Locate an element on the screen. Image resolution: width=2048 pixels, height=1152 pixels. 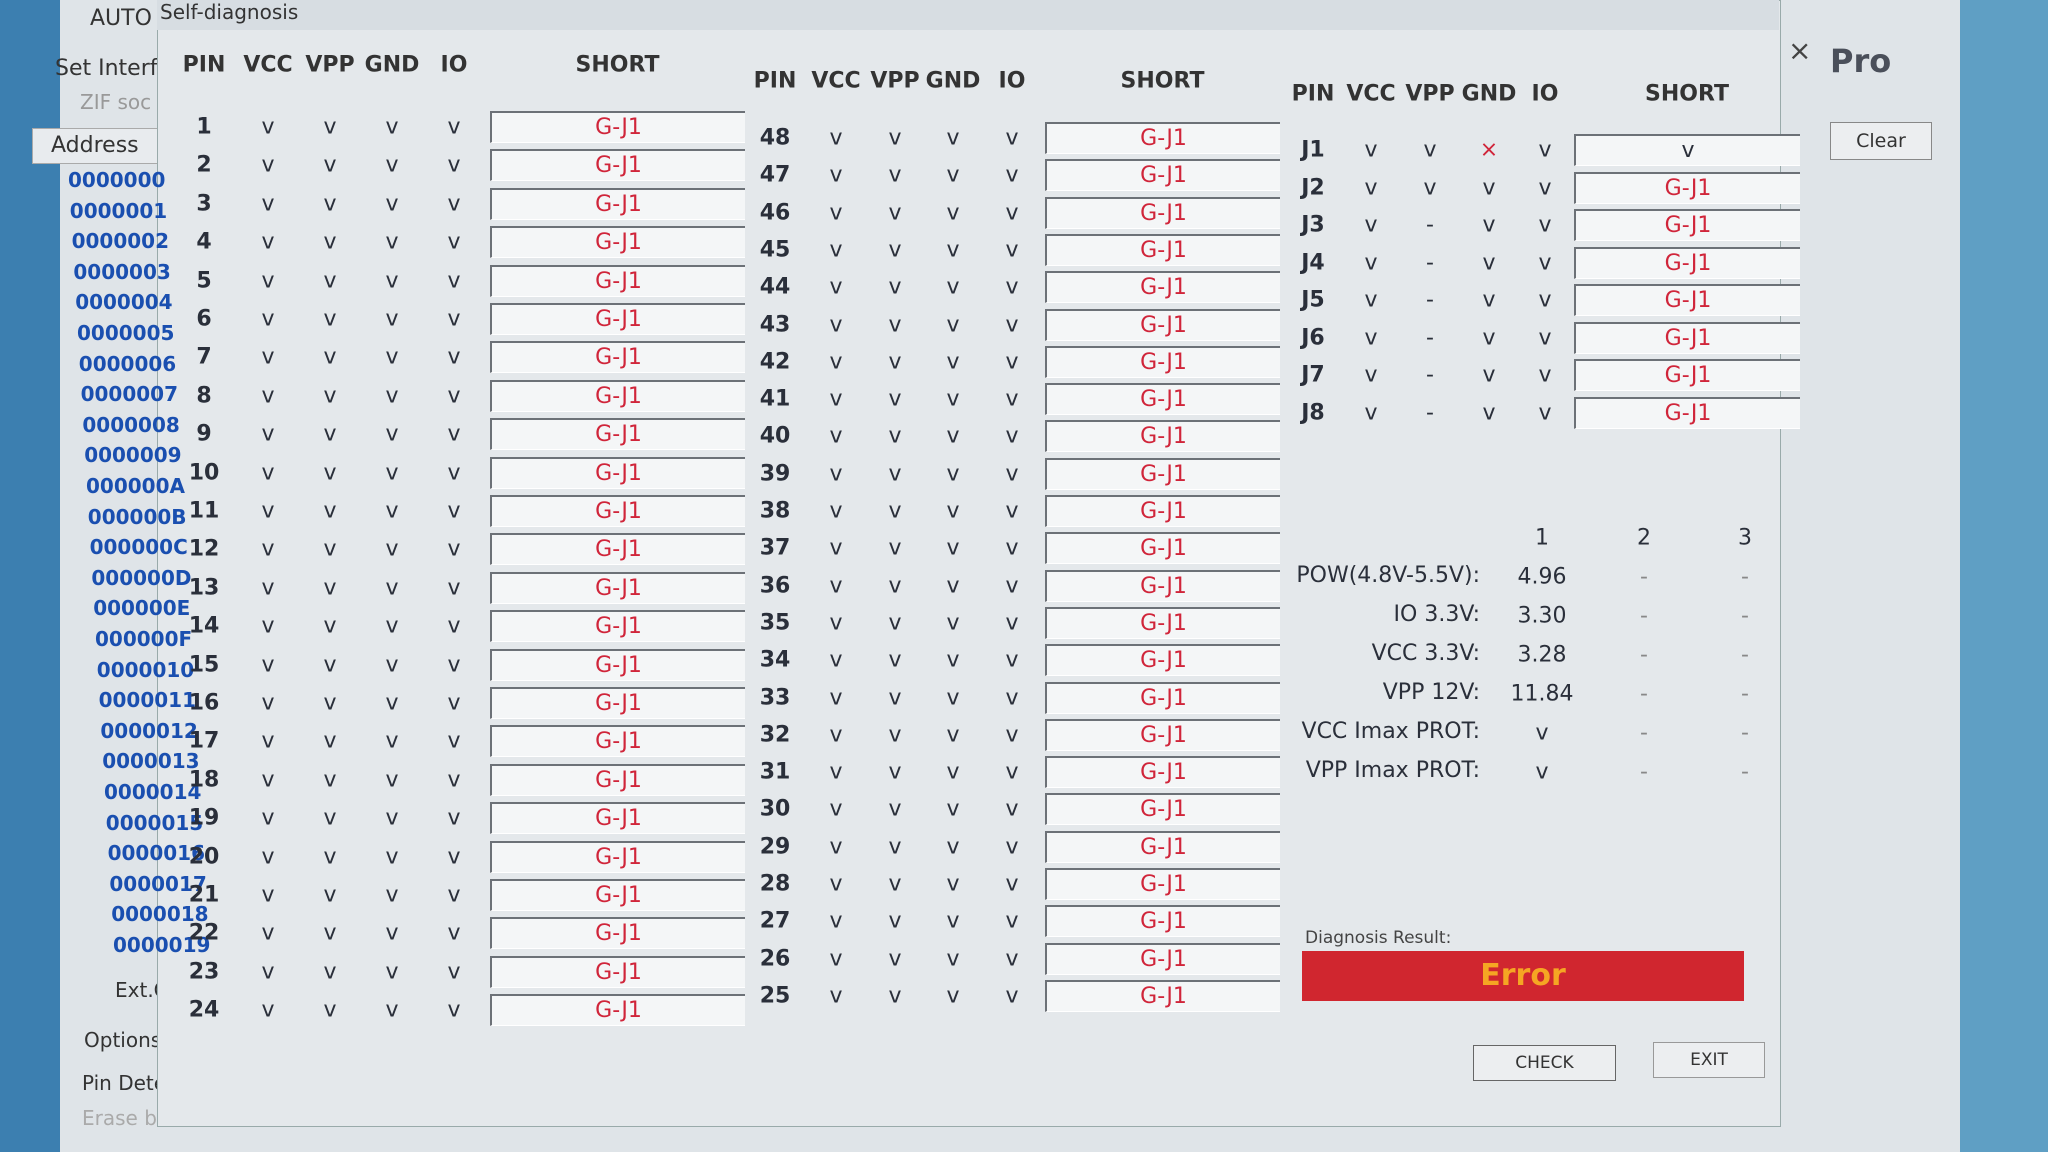
erase-option: Erase be is located at coordinates (126, 1118).